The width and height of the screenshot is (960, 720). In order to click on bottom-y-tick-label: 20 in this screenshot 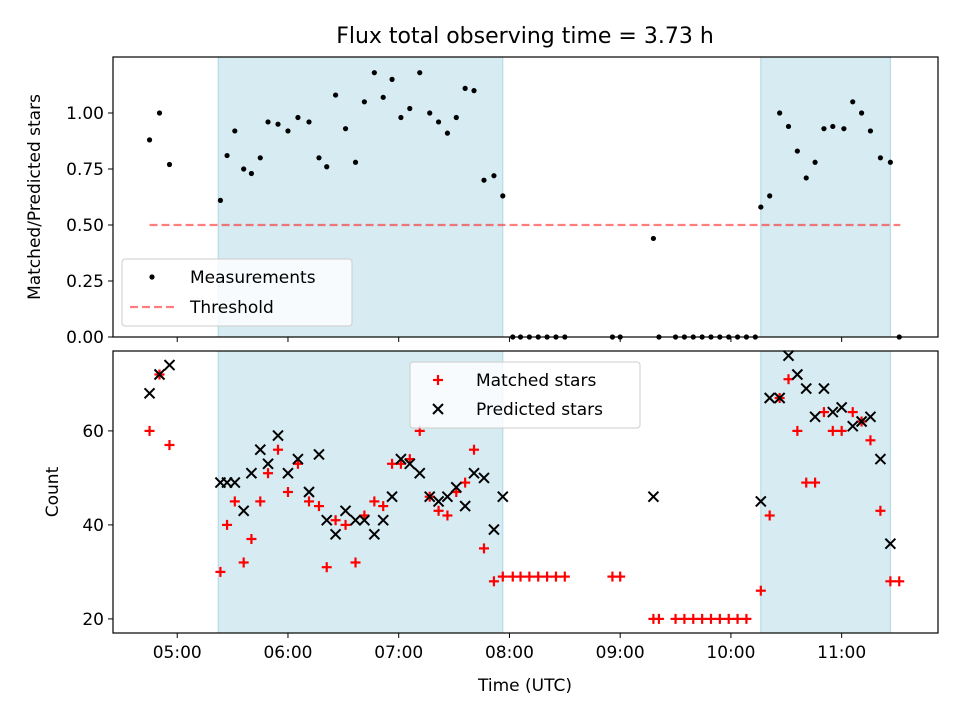, I will do `click(93, 620)`.